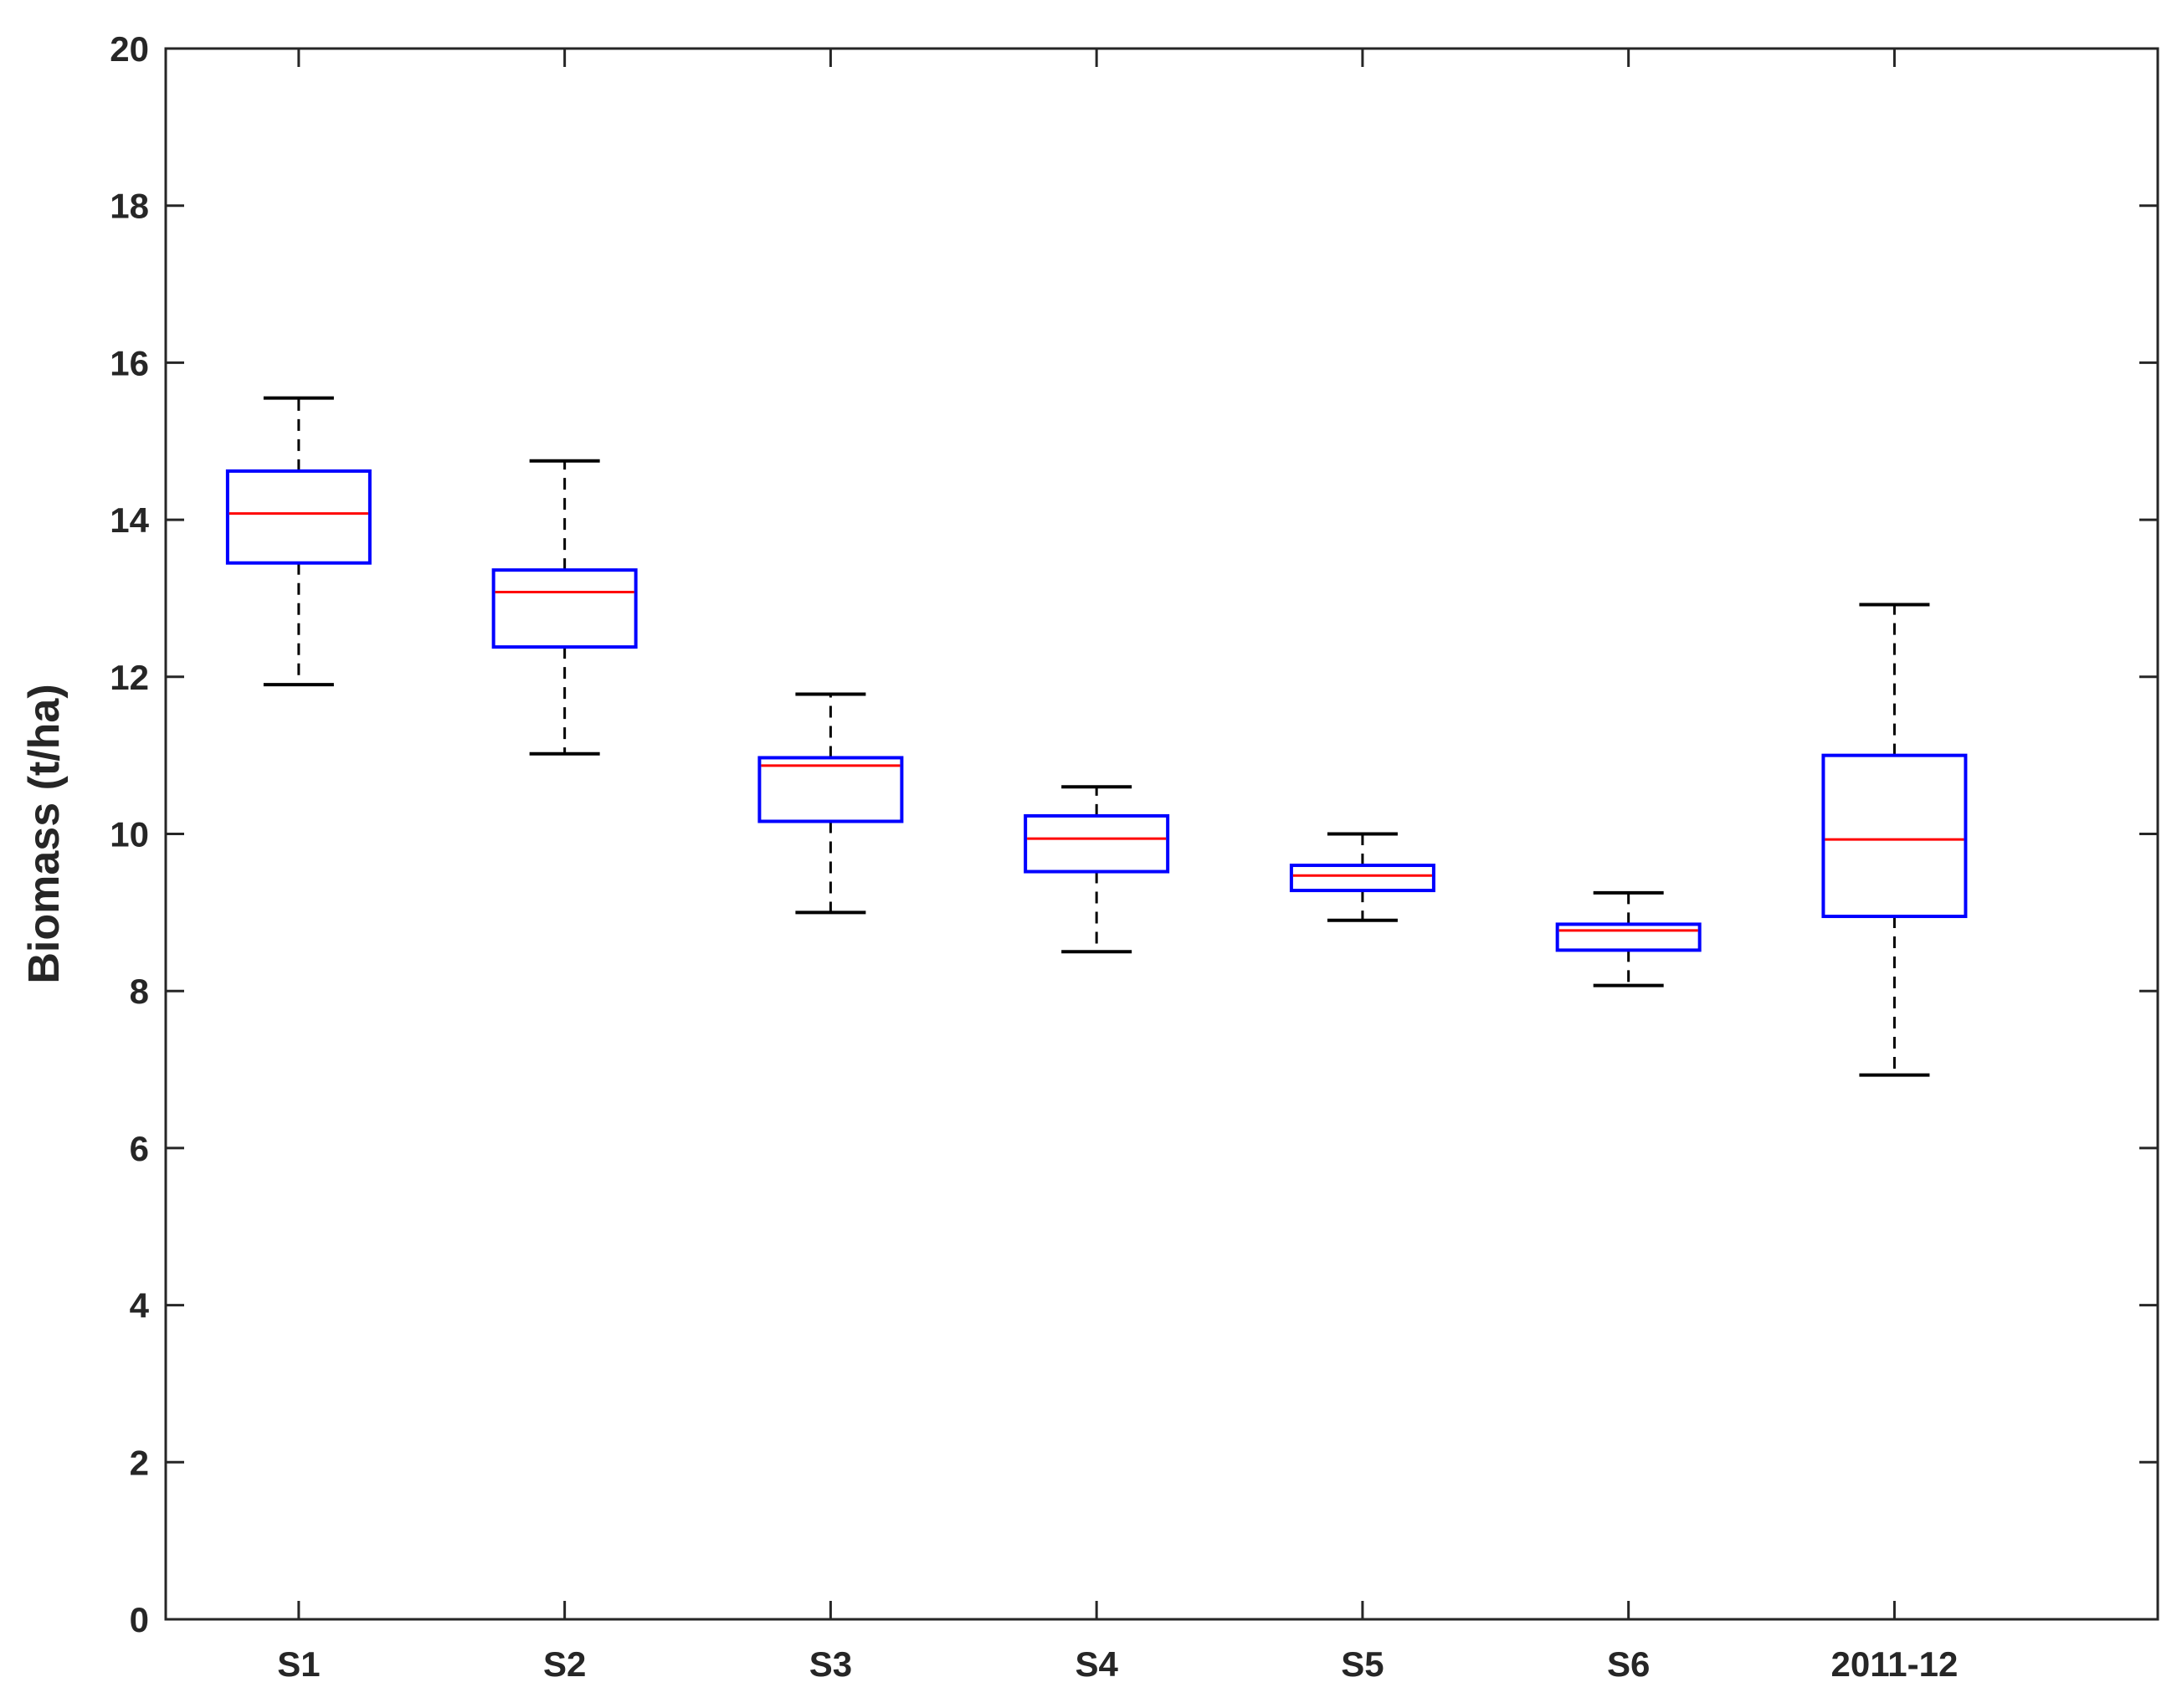  Describe the element at coordinates (564, 1664) in the screenshot. I see `x-tick-label: S2` at that location.